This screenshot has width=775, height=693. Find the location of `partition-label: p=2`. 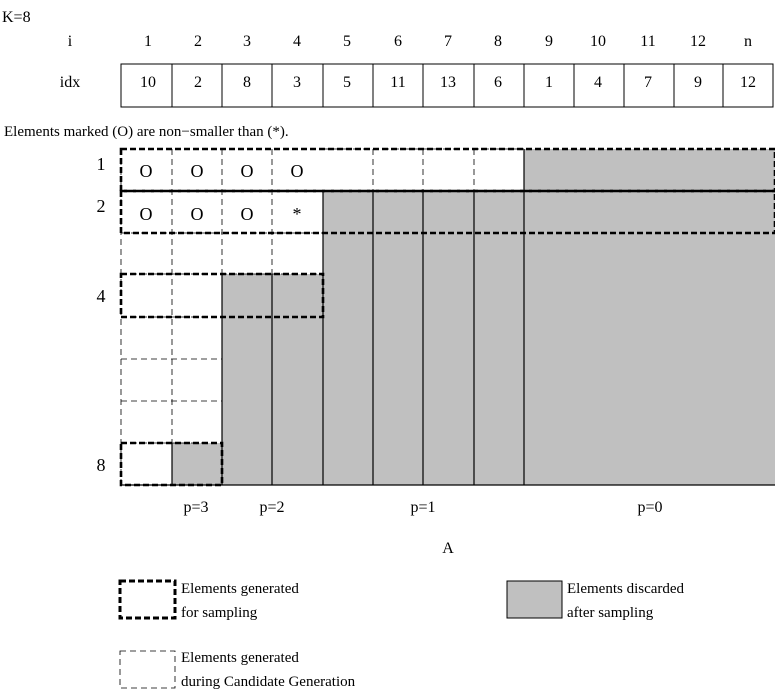

partition-label: p=2 is located at coordinates (271, 507).